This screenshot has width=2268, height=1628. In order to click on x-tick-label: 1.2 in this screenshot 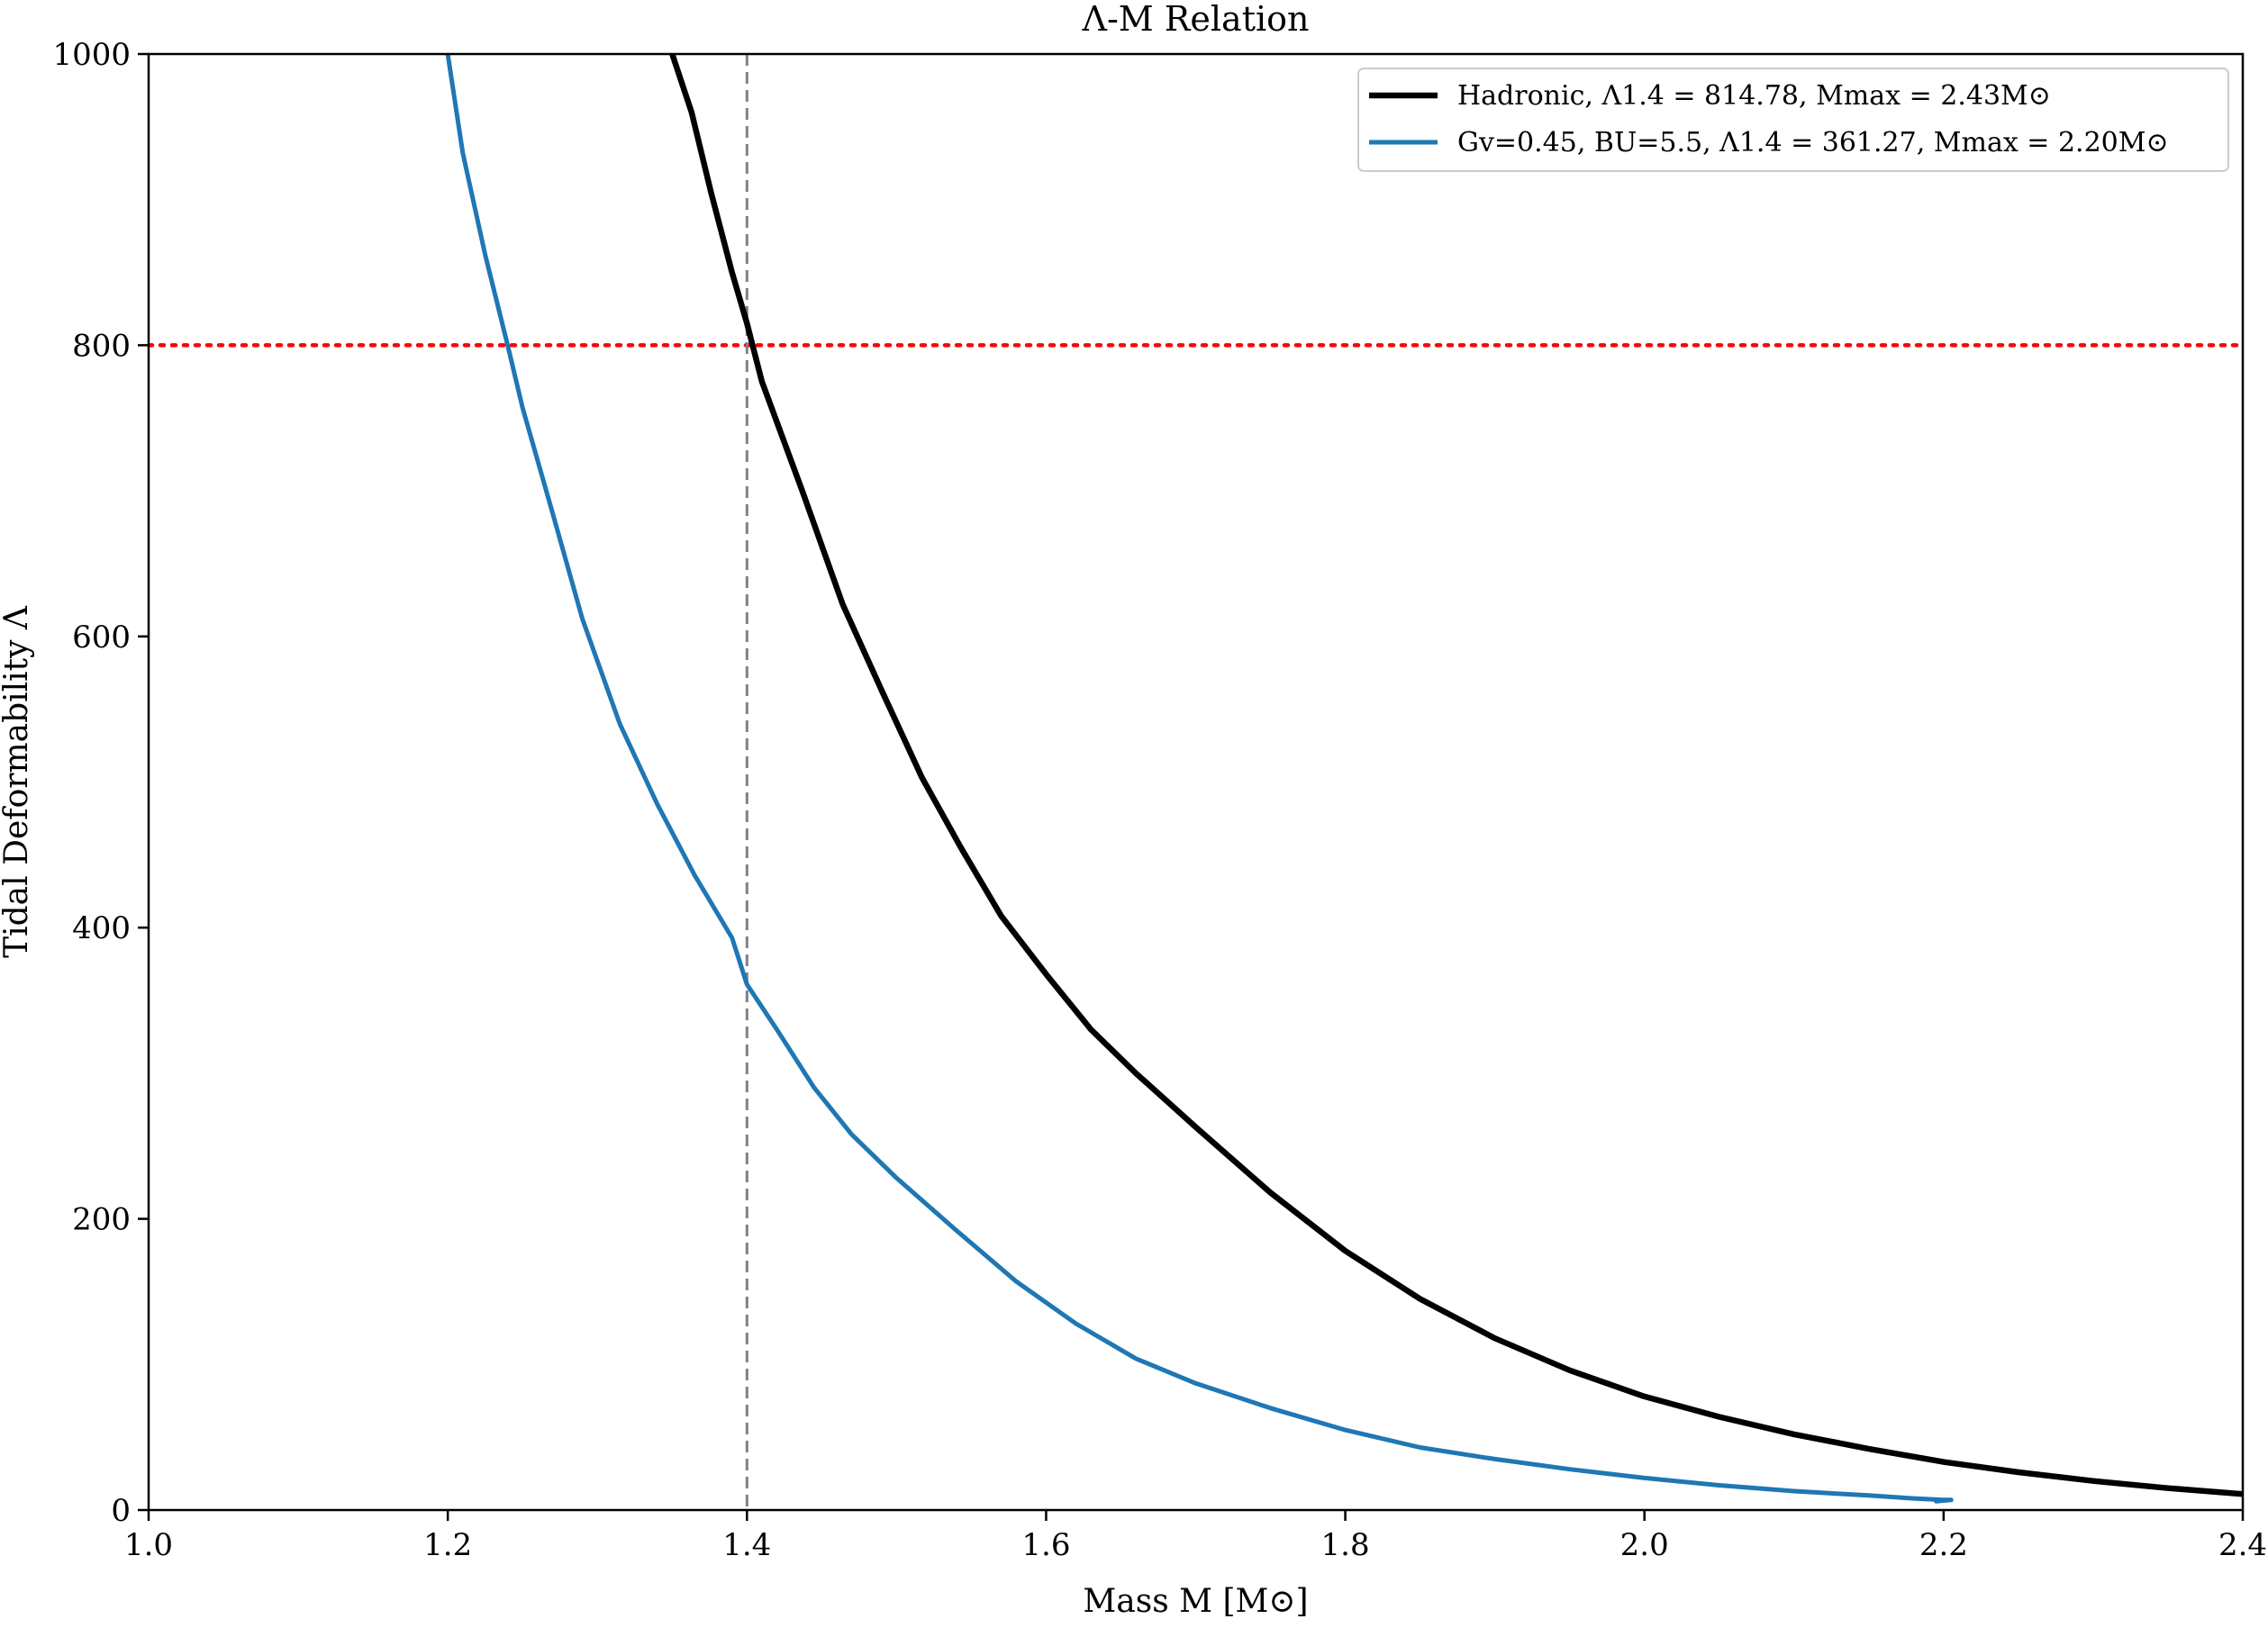, I will do `click(447, 1545)`.